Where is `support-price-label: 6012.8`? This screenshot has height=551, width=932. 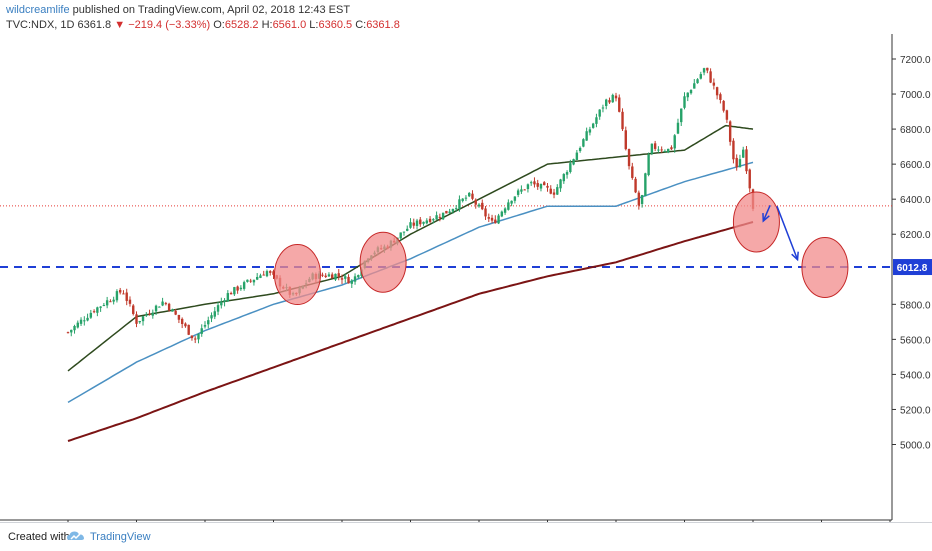
support-price-label: 6012.8 is located at coordinates (912, 268).